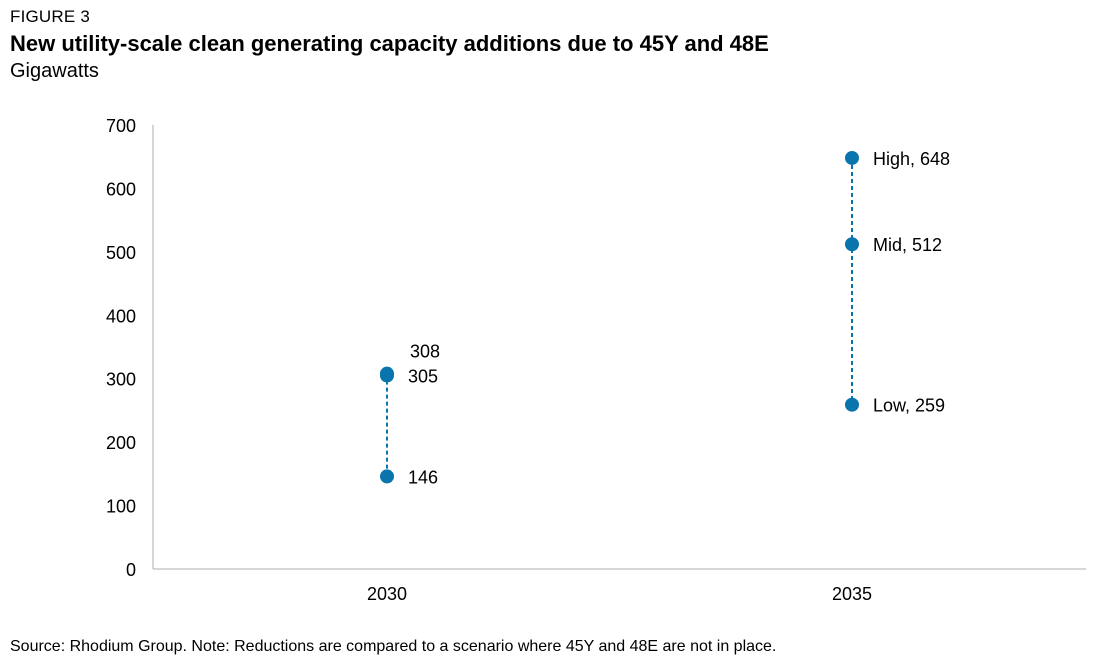 This screenshot has width=1097, height=670. What do you see at coordinates (425, 352) in the screenshot?
I see `data-label-2030-high: 308` at bounding box center [425, 352].